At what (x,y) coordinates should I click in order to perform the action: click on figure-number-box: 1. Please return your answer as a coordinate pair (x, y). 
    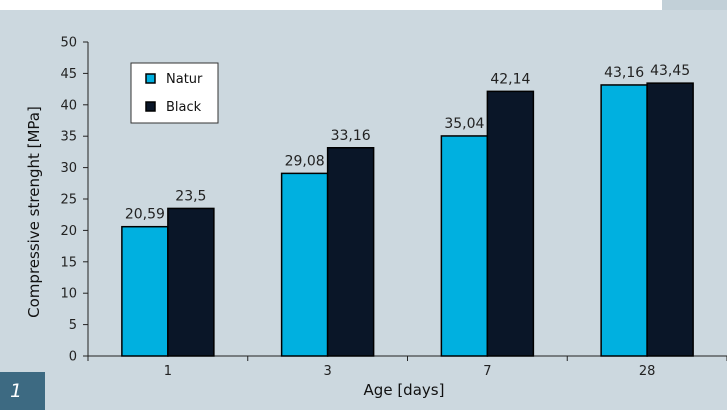
    Looking at the image, I should click on (22, 391).